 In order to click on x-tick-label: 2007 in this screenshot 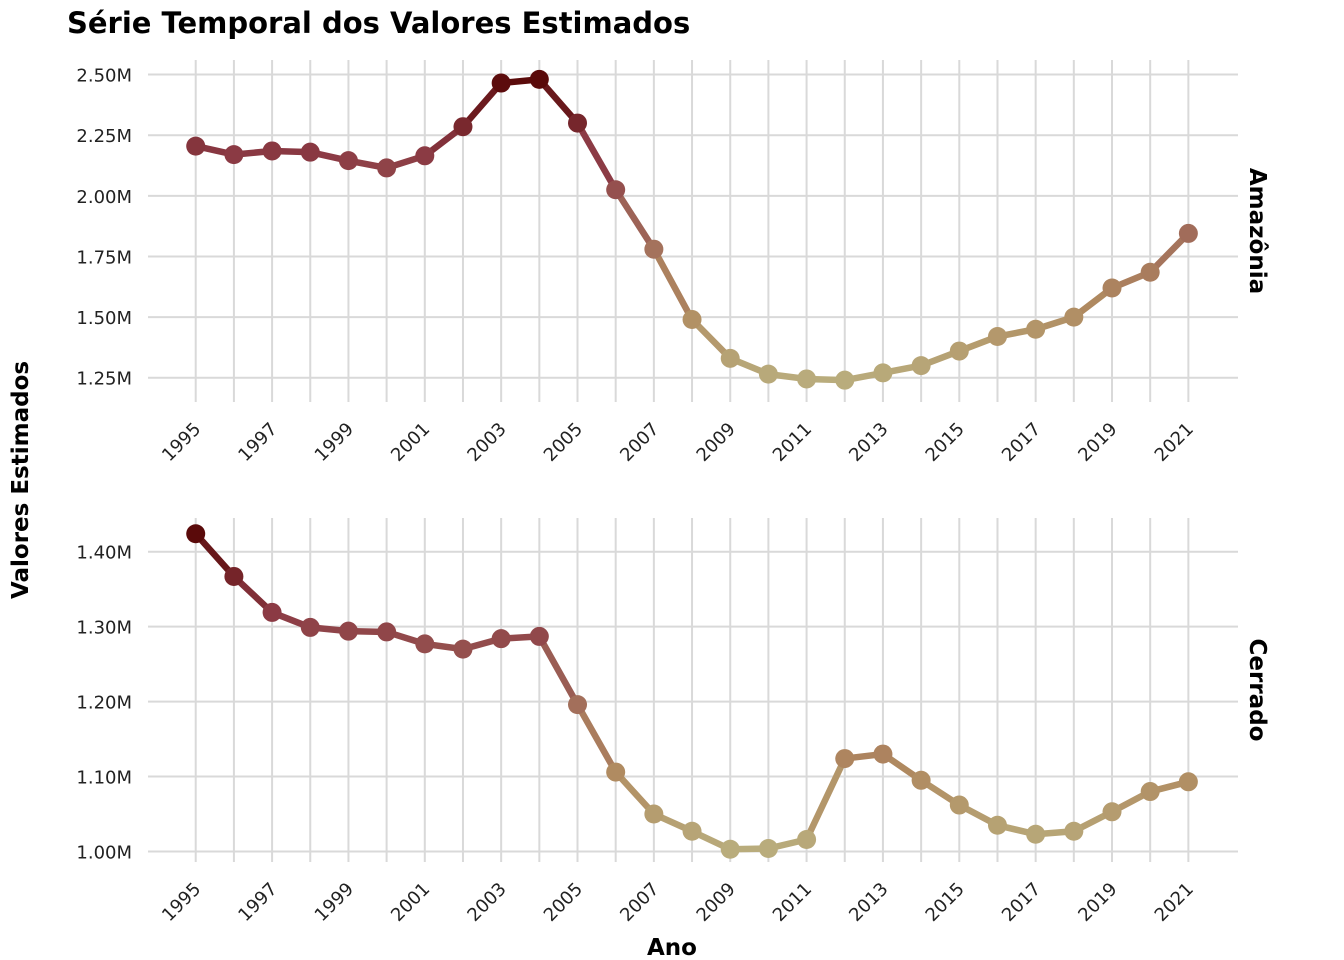, I will do `click(639, 442)`.